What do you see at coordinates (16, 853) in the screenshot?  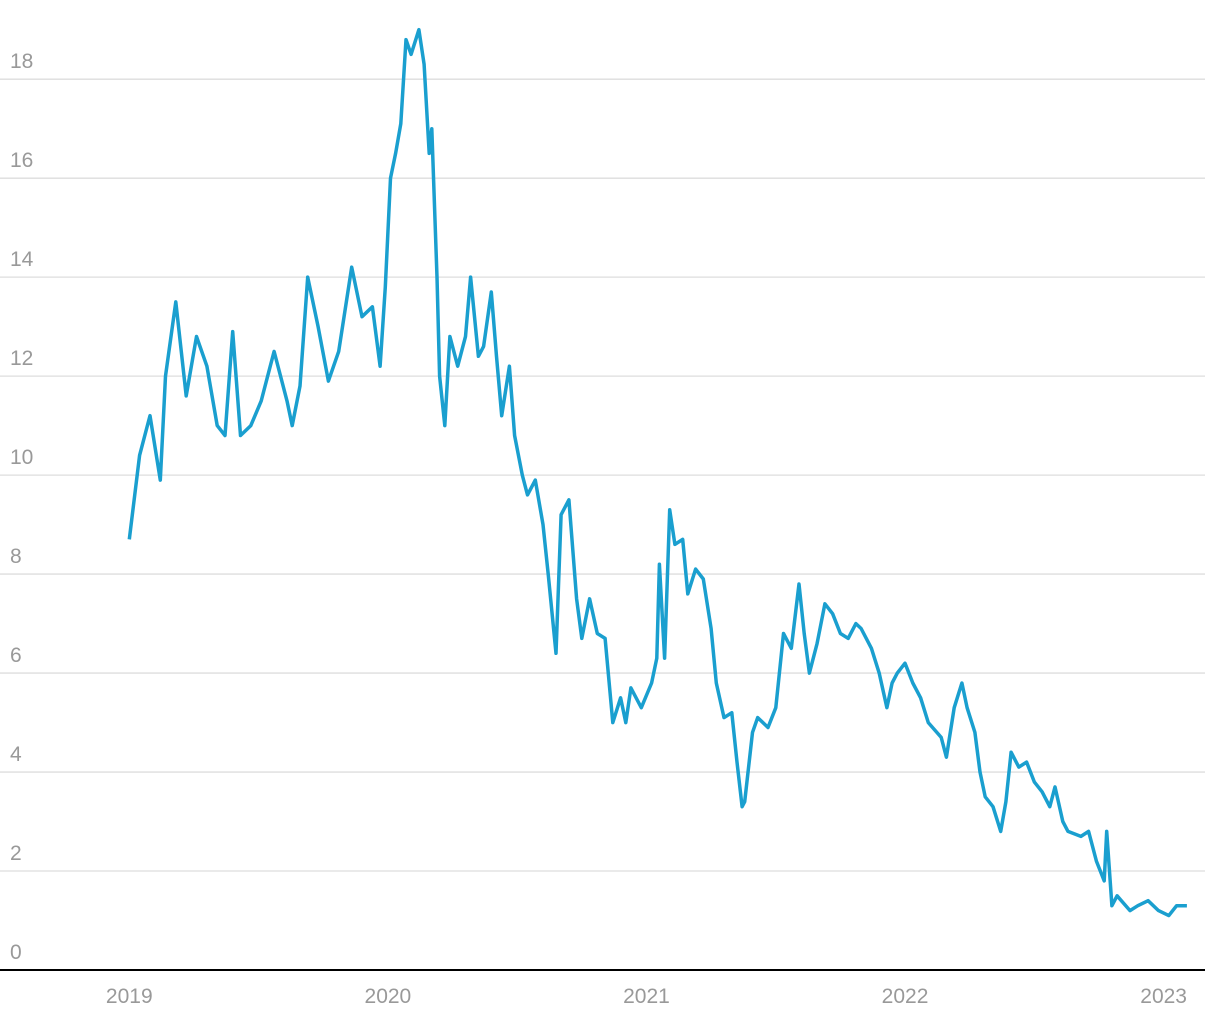 I see `y-tick-label: 2` at bounding box center [16, 853].